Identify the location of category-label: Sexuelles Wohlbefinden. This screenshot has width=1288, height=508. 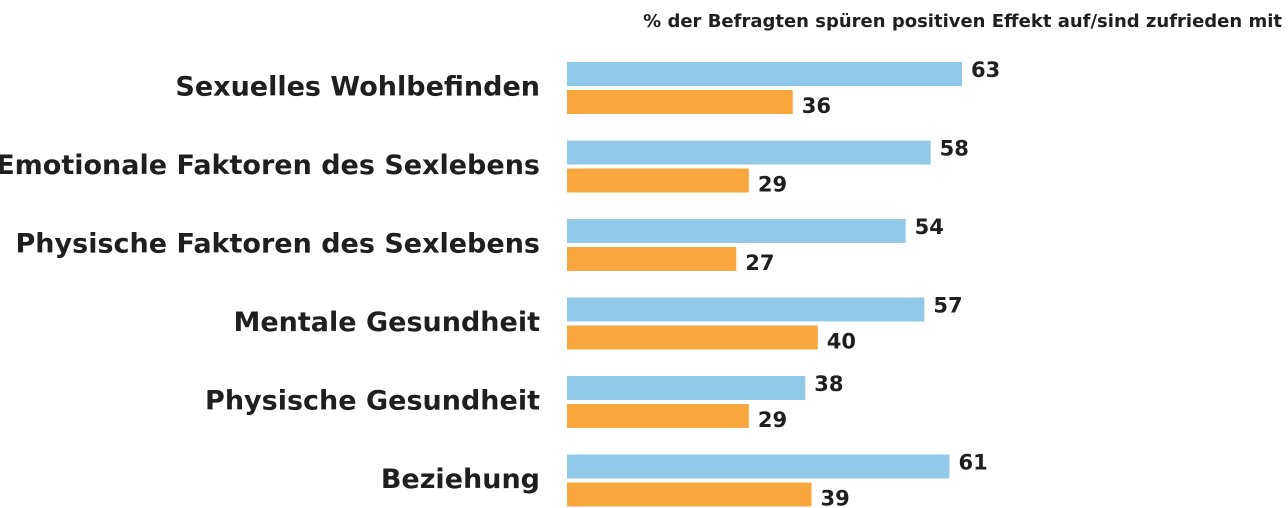
(357, 87).